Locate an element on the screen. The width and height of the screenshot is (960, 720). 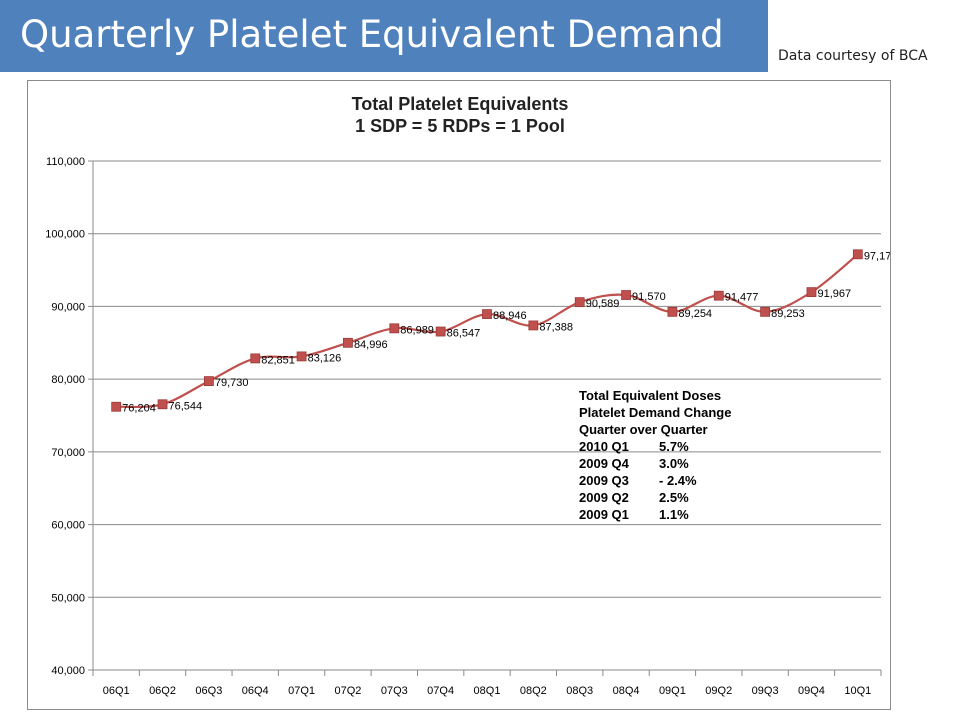
y-tick-label: 60,000 is located at coordinates (68, 526).